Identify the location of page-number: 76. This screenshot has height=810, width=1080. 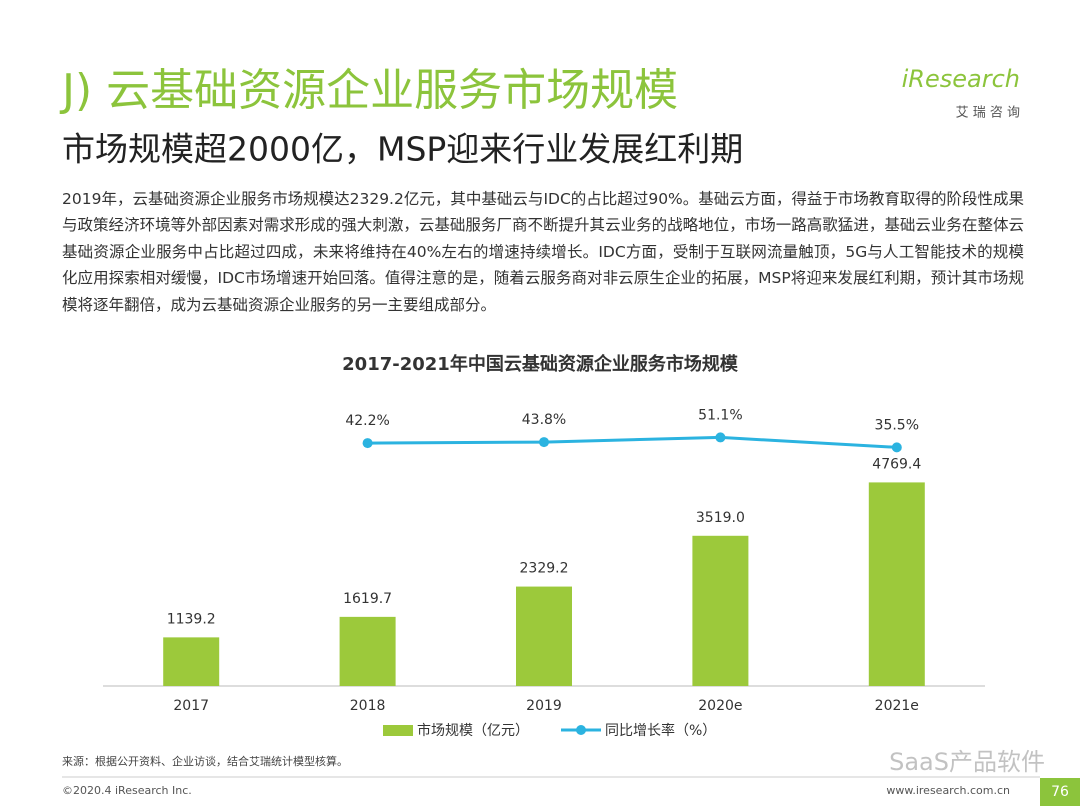
(1060, 792).